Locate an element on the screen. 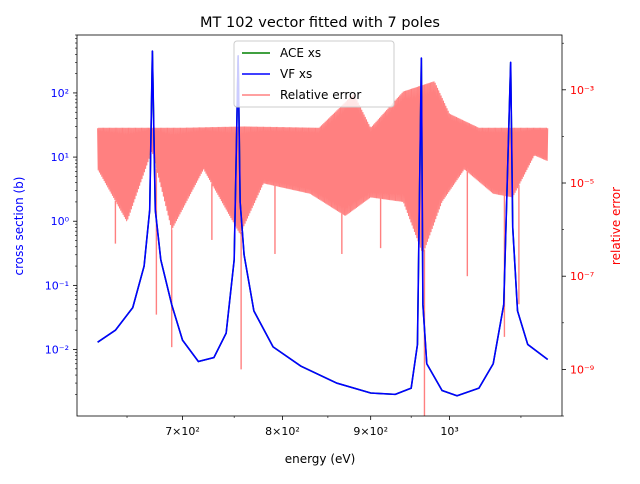 This screenshot has width=640, height=484. x-tick-label: 10³ is located at coordinates (449, 431).